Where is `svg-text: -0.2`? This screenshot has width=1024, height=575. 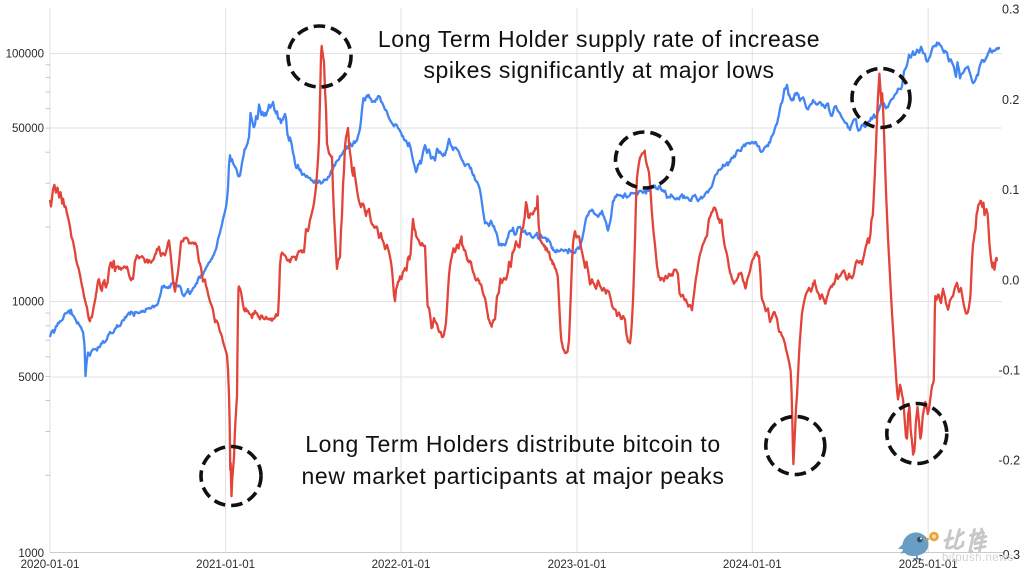 svg-text: -0.2 is located at coordinates (1010, 461).